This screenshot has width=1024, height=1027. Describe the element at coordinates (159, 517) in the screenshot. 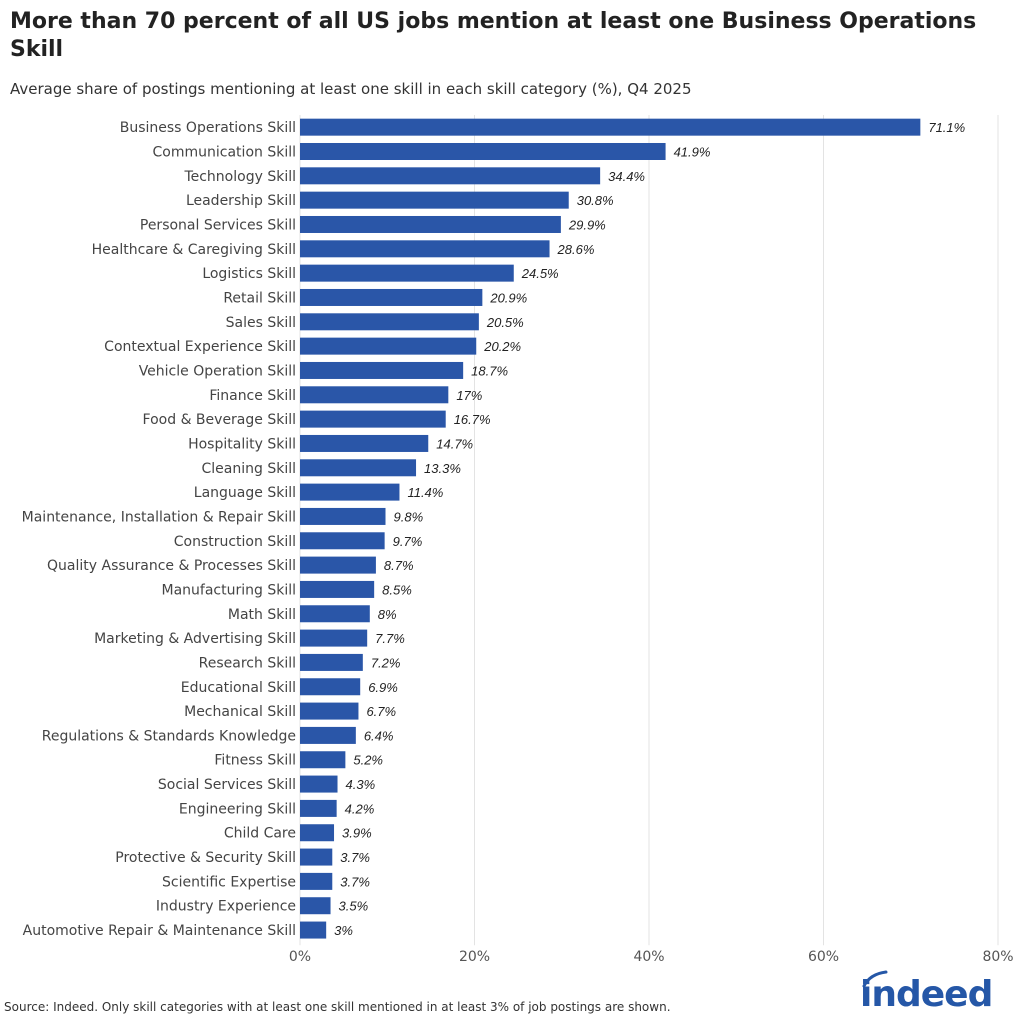

I see `category-label: Maintenance, Installation & Repair Skill` at that location.